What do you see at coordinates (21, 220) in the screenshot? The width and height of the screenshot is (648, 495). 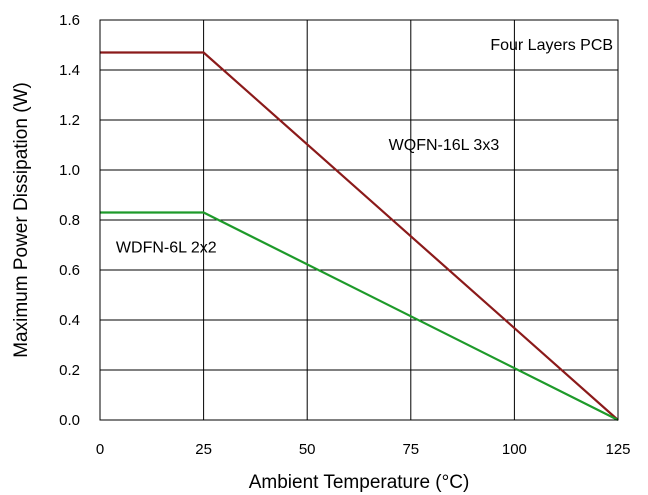 I see `y-axis-label: Maximum Power Dissipation (W)` at bounding box center [21, 220].